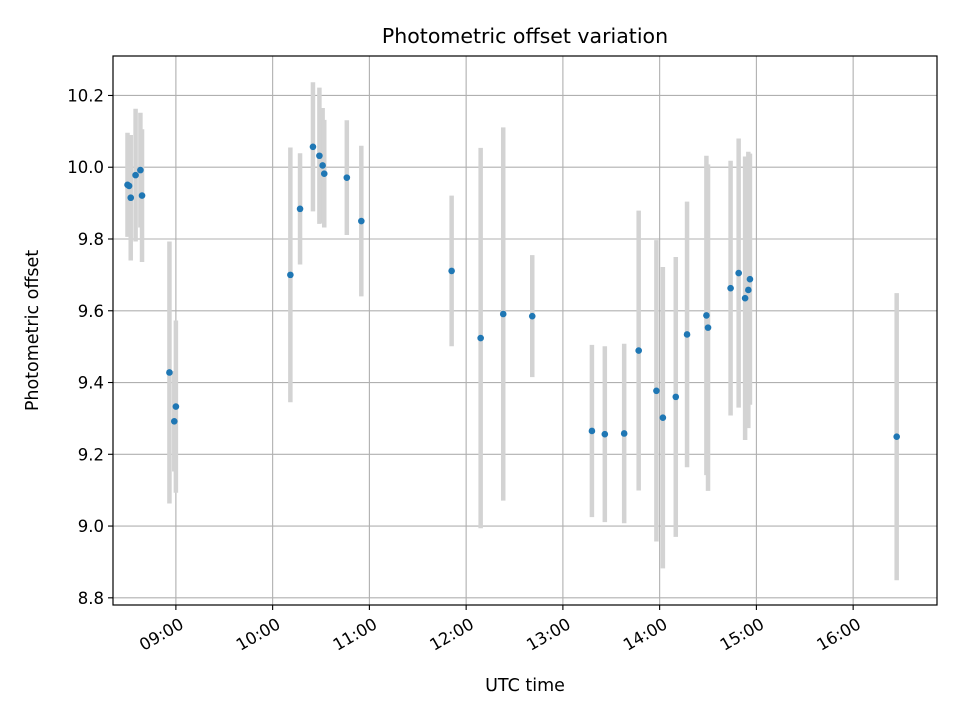 The width and height of the screenshot is (960, 720). What do you see at coordinates (85, 95) in the screenshot?
I see `y-tick-label: 10.2` at bounding box center [85, 95].